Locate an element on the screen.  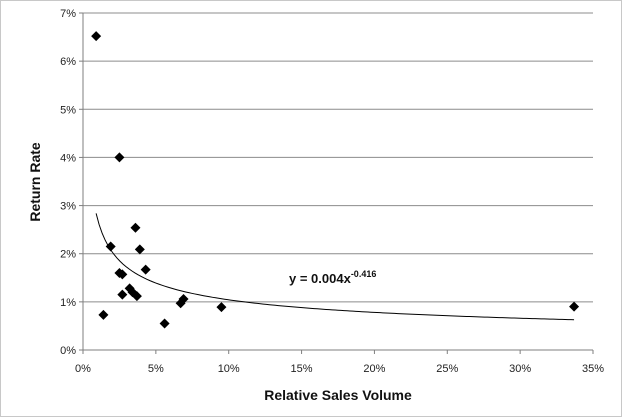
x-tick-label: 25% is located at coordinates (447, 369).